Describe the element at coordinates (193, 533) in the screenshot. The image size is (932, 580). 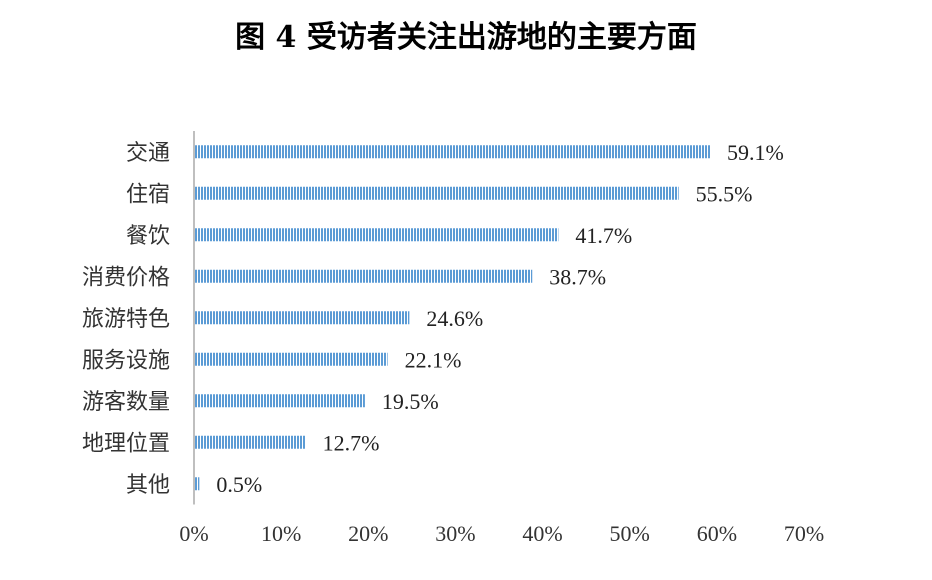
I see `x-tick-label-0: 0%` at that location.